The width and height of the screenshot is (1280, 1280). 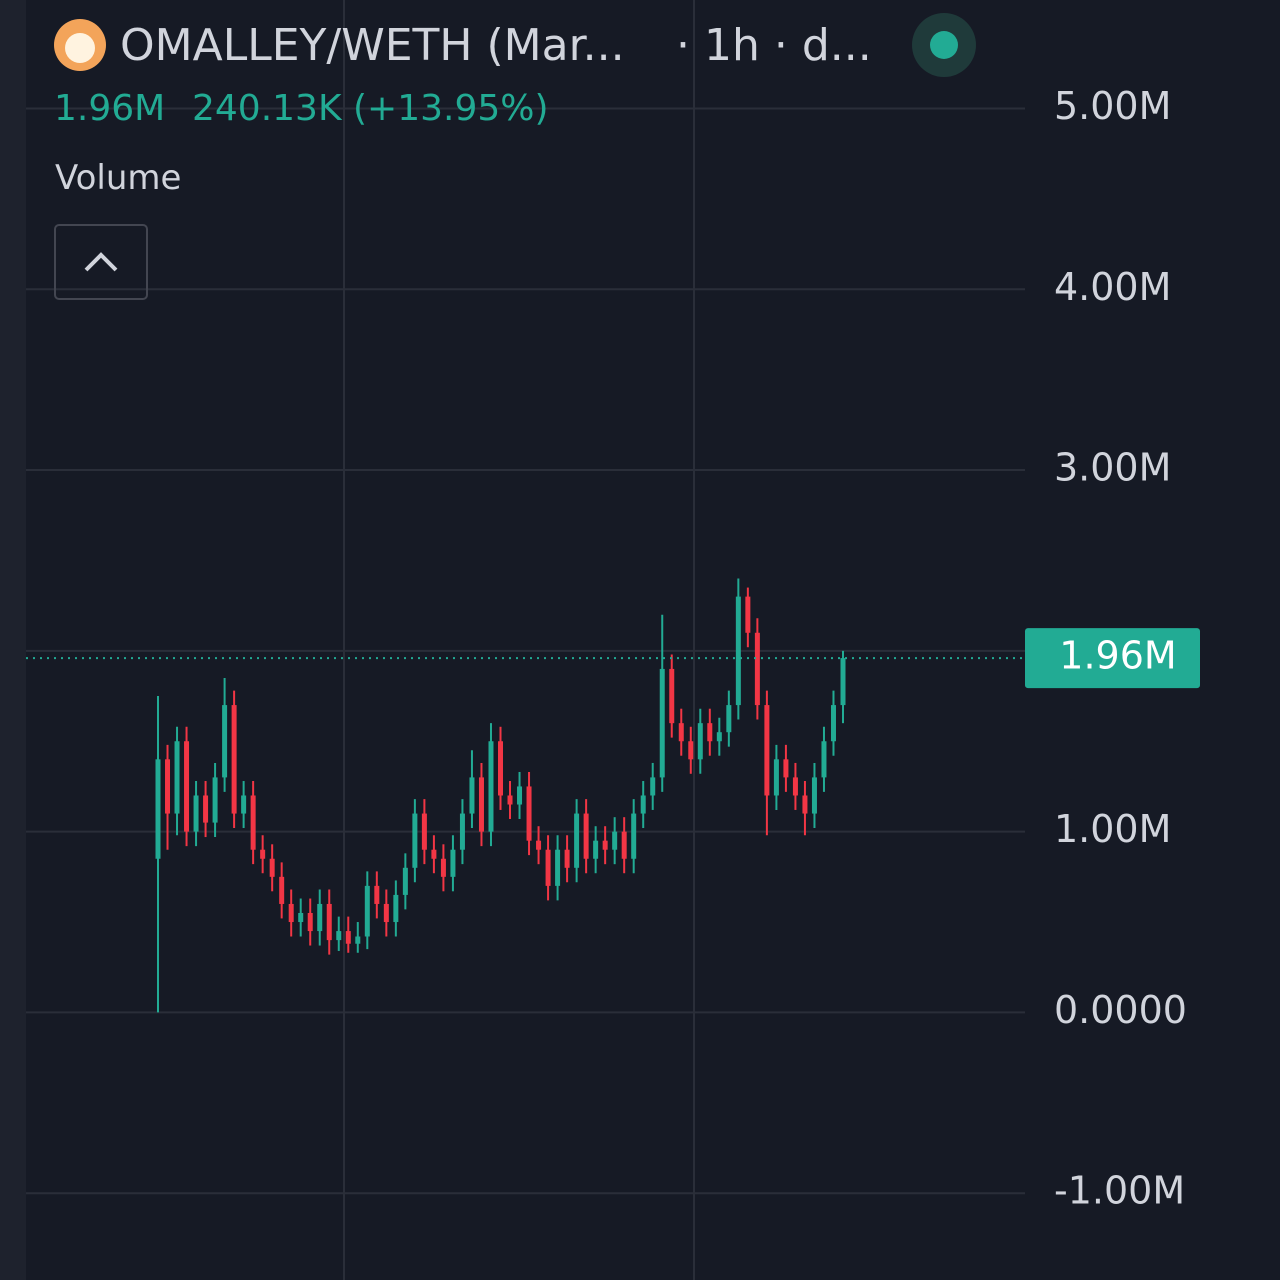 What do you see at coordinates (13, 640) in the screenshot?
I see `side-strip` at bounding box center [13, 640].